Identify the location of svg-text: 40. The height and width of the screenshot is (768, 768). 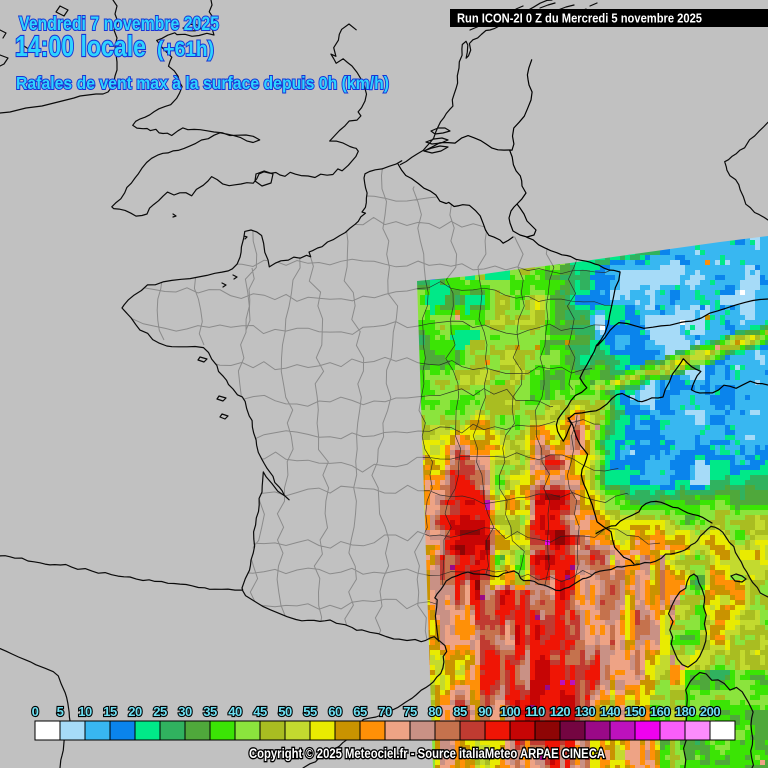
(235, 711).